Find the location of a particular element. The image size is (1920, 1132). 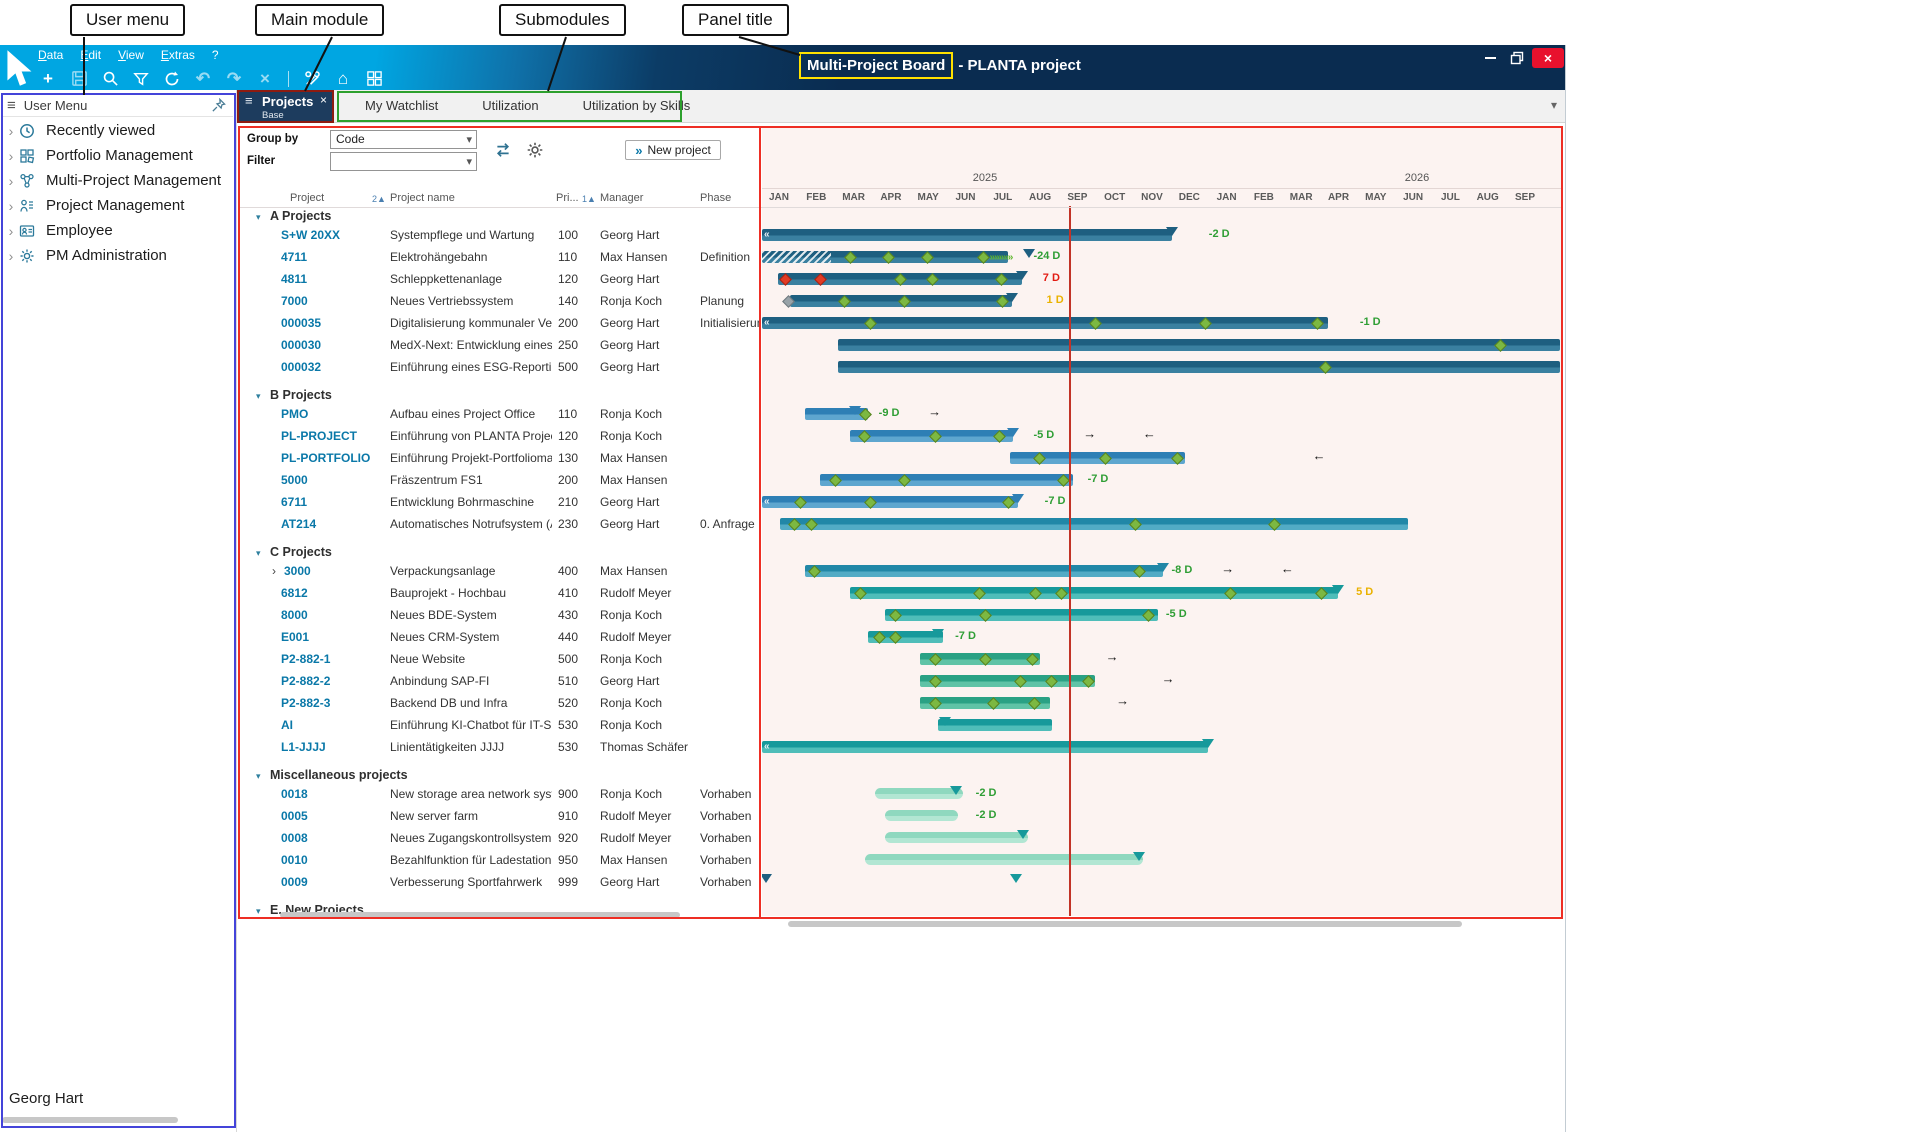

menu-data: Data is located at coordinates (51, 55).